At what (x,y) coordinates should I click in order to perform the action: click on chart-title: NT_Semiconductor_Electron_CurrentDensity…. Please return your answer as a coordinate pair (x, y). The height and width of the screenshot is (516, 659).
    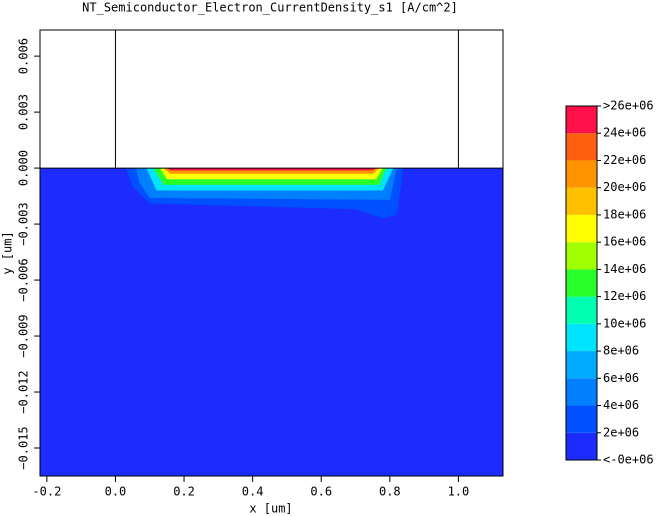
    Looking at the image, I should click on (270, 8).